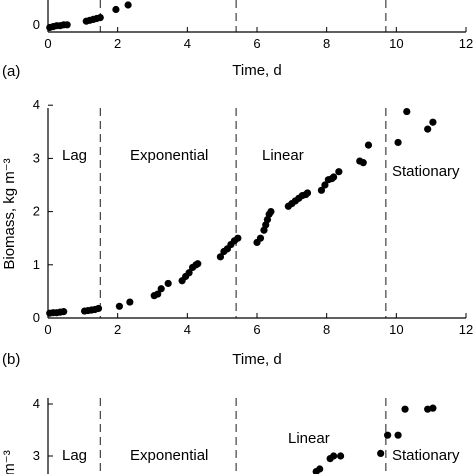 This screenshot has width=474, height=474. What do you see at coordinates (36, 317) in the screenshot?
I see `y-tick-label: 0` at bounding box center [36, 317].